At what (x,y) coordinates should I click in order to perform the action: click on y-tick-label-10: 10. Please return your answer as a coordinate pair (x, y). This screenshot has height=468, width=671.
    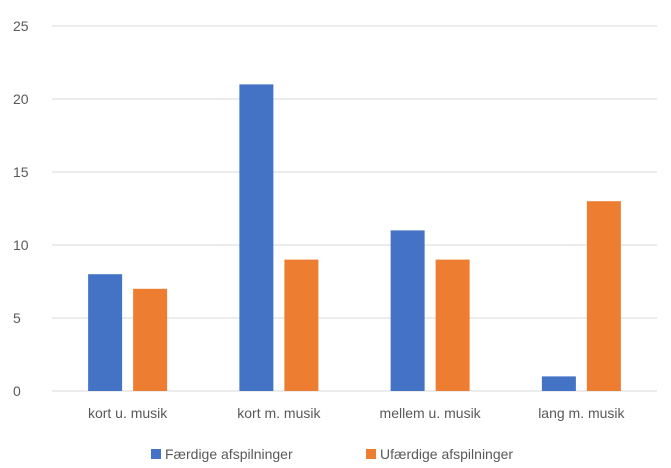
    Looking at the image, I should click on (21, 245).